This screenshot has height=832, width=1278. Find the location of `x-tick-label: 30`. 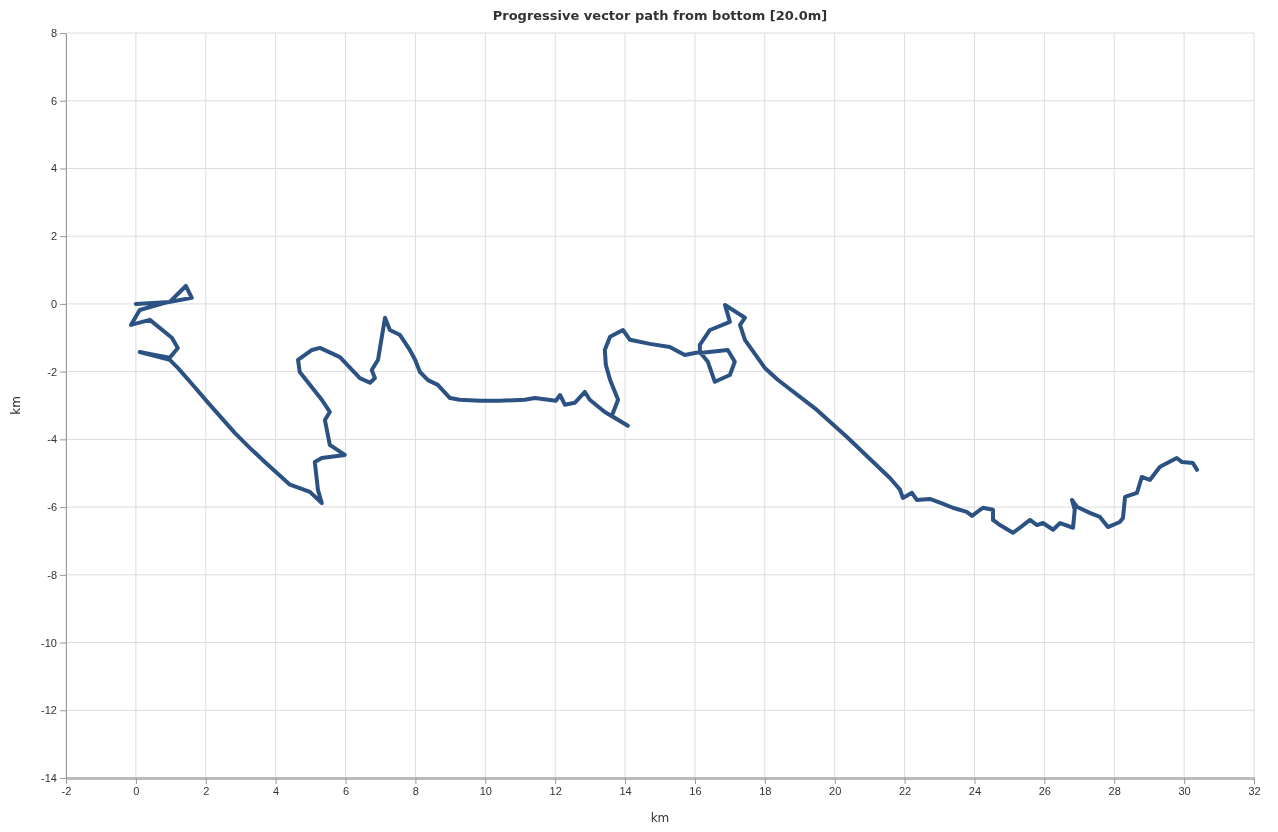

x-tick-label: 30 is located at coordinates (1184, 790).